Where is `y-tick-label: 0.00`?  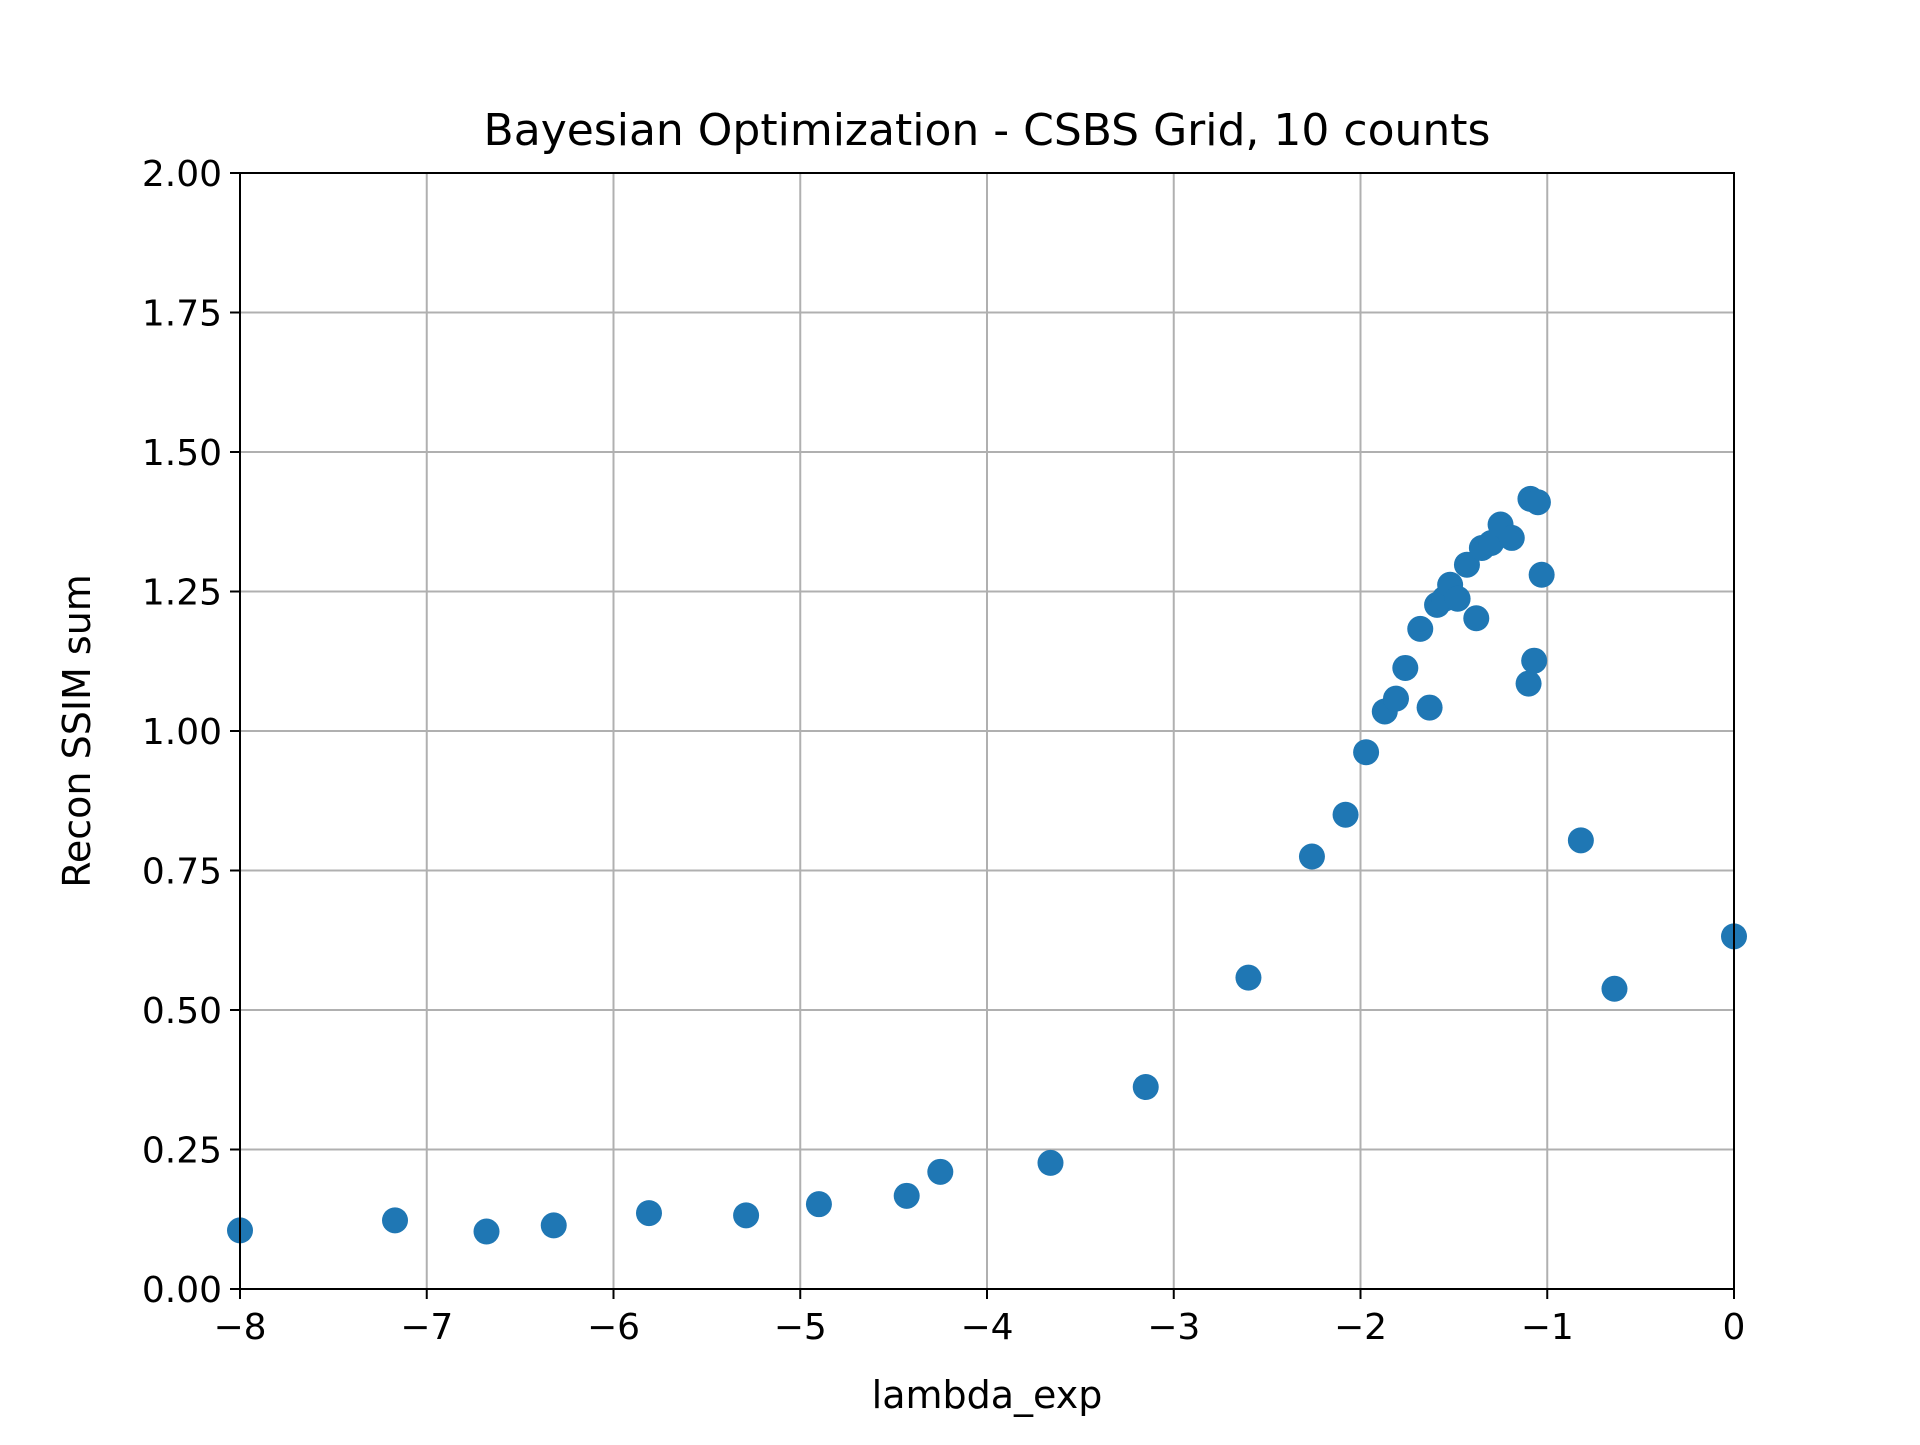 y-tick-label: 0.00 is located at coordinates (182, 1290).